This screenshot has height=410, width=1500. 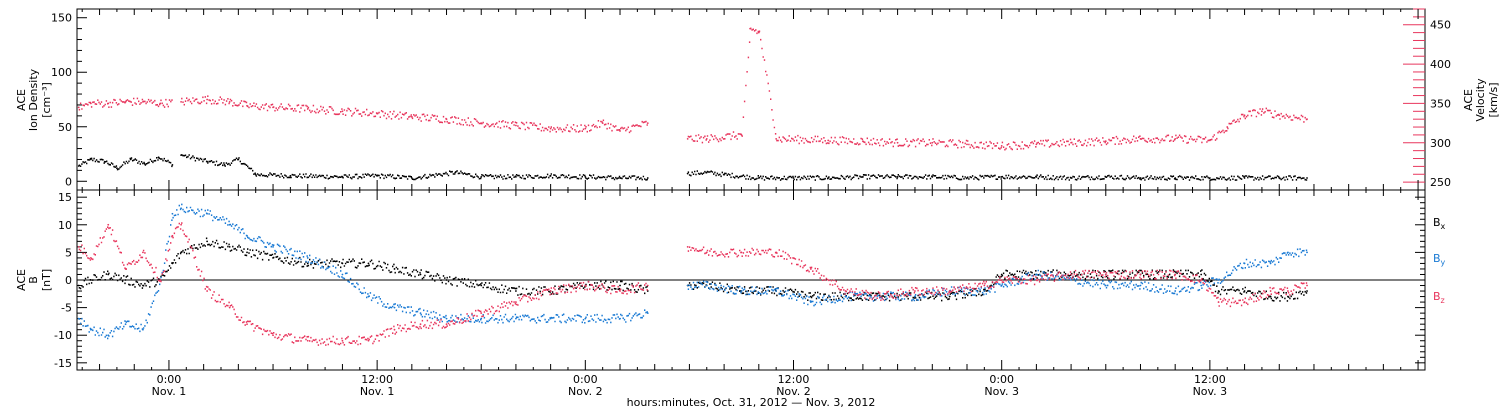 What do you see at coordinates (65, 197) in the screenshot?
I see `field-tick-label: 15` at bounding box center [65, 197].